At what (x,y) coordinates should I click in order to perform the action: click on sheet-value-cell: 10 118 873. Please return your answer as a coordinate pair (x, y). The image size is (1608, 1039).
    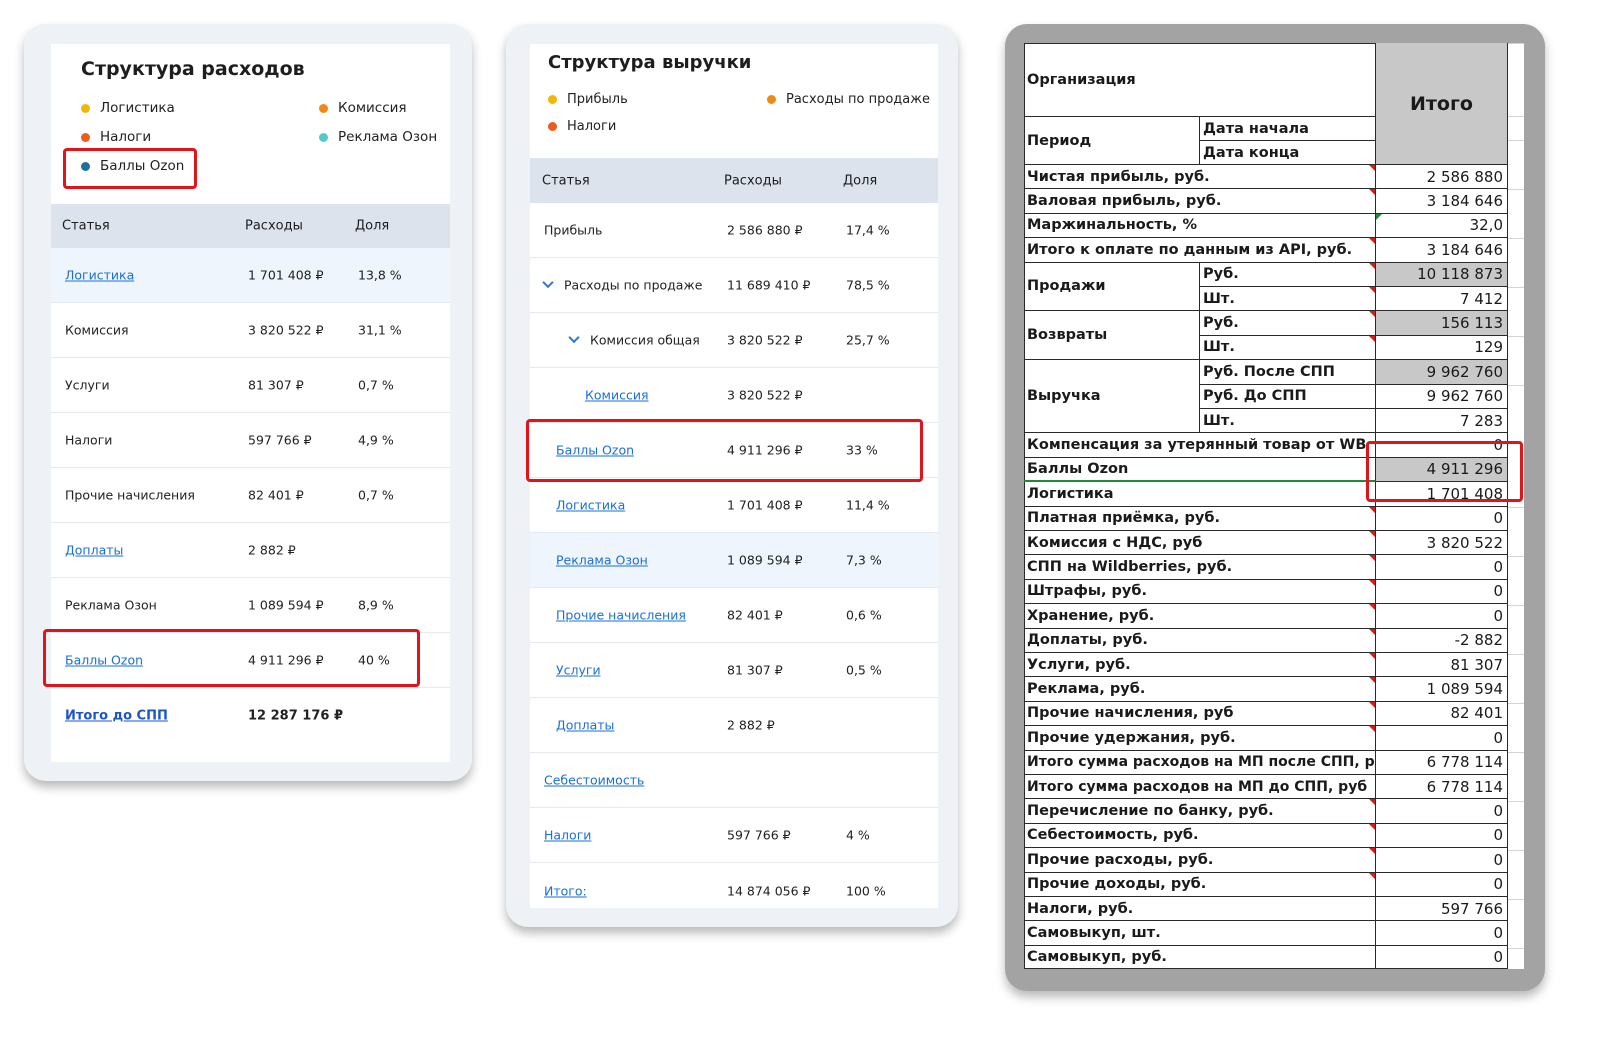
    Looking at the image, I should click on (1442, 274).